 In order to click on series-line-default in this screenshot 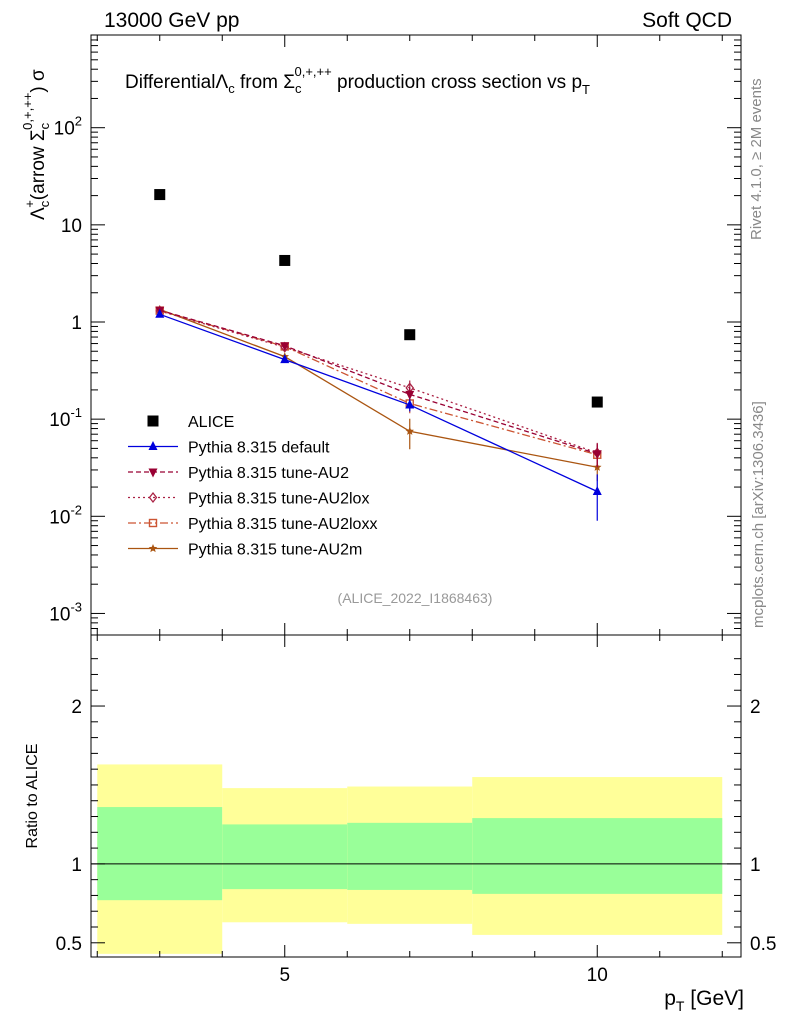, I will do `click(378, 403)`.